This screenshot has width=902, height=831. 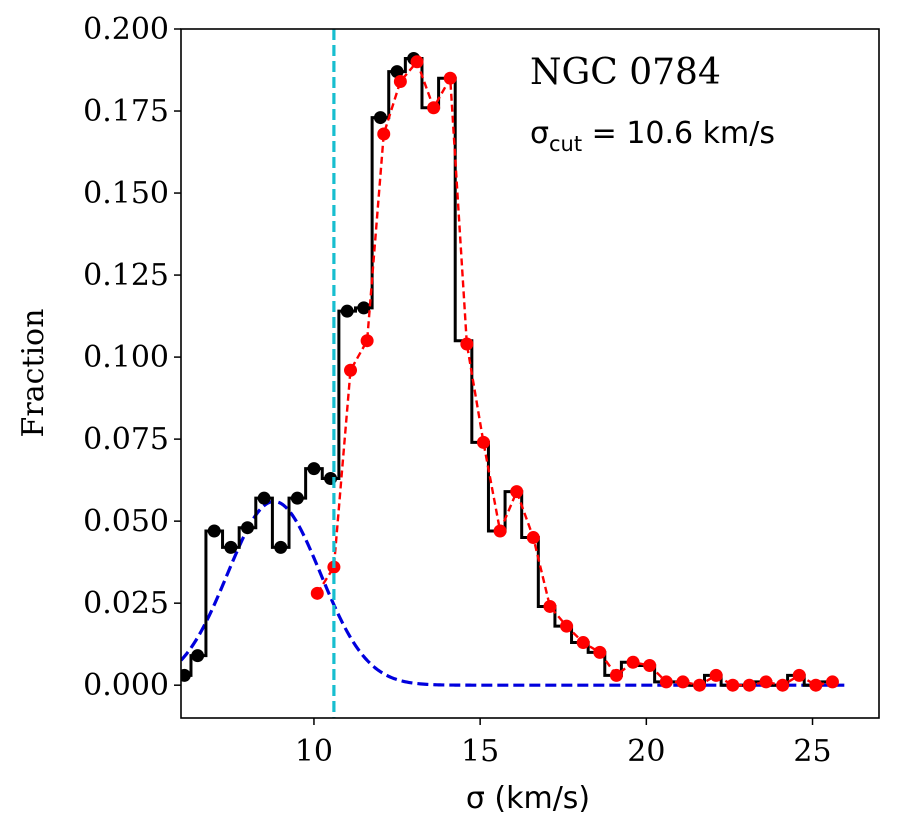 I want to click on sigma-cut-annotation: σcut = 10.6 km/s, so click(x=652, y=136).